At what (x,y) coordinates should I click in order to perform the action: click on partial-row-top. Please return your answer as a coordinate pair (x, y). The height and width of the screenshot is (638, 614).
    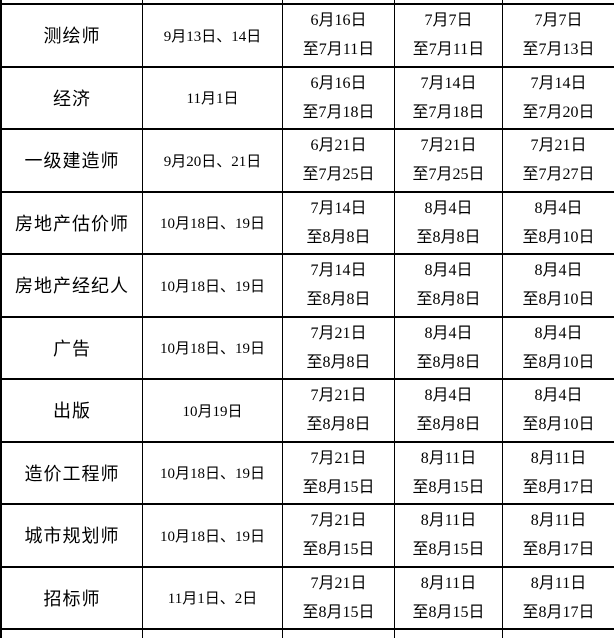
    Looking at the image, I should click on (308, 2).